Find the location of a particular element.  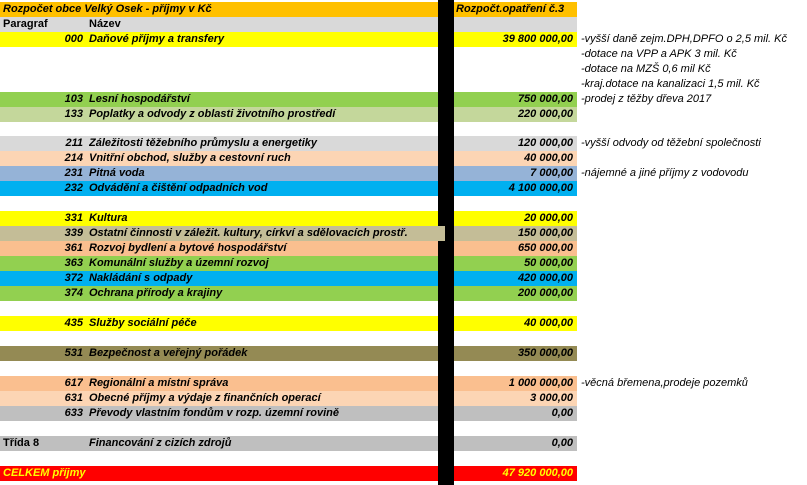

row-name: Kultura is located at coordinates (108, 218).